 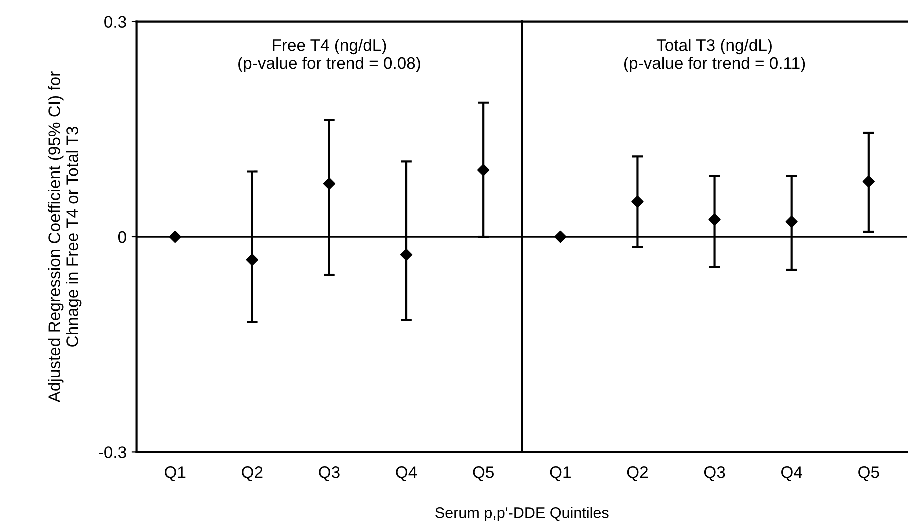 I want to click on y-tick-label: 0, so click(x=122, y=237).